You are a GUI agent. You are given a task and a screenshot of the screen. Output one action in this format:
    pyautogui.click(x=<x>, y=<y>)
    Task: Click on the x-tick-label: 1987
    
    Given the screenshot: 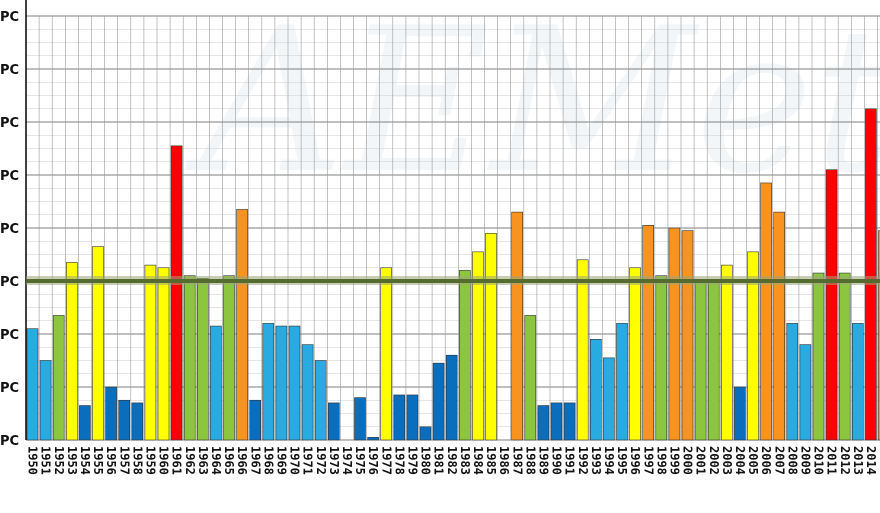 What is the action you would take?
    pyautogui.click(x=517, y=460)
    